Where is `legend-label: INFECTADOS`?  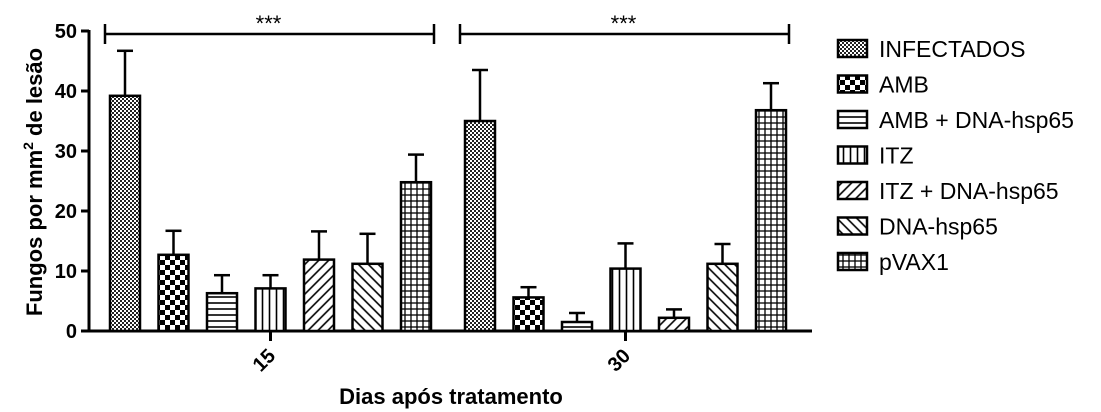 legend-label: INFECTADOS is located at coordinates (952, 49).